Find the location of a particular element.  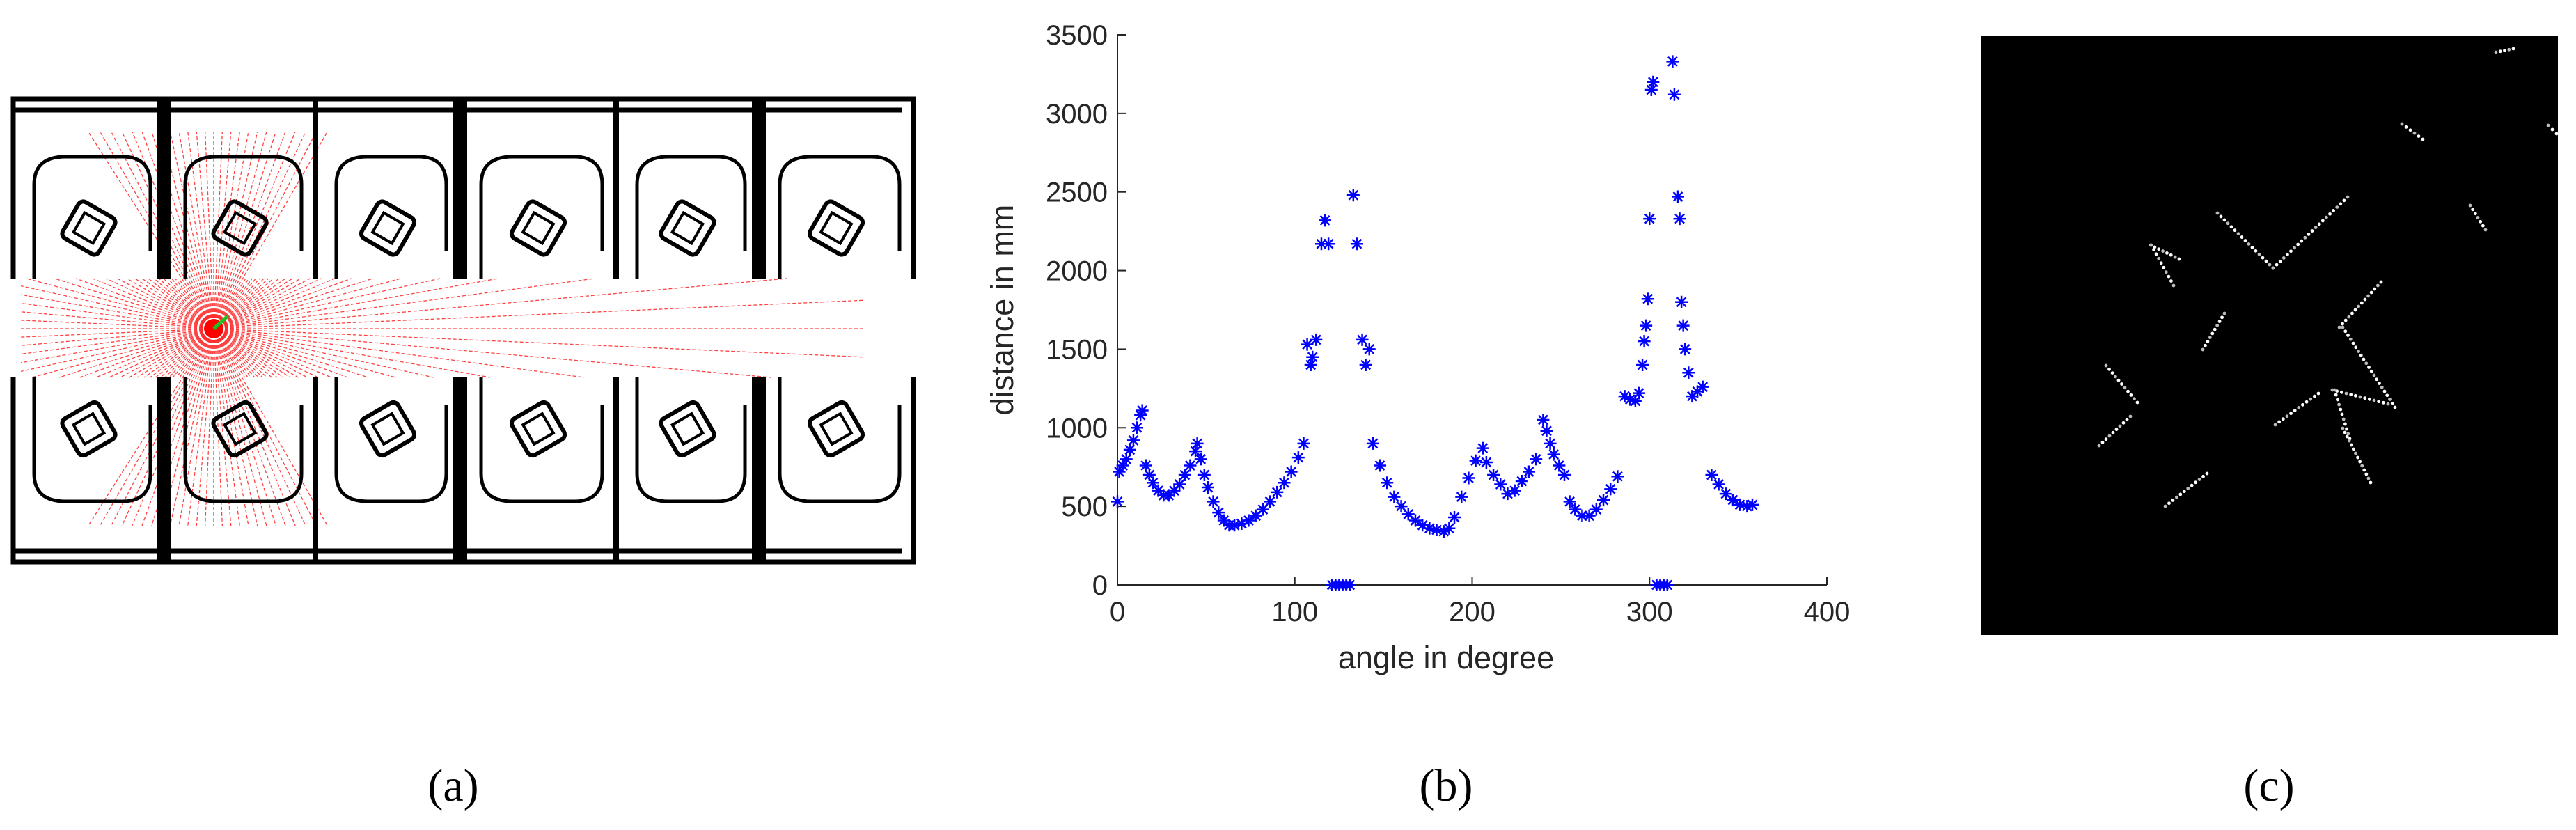

y-tick-label: 0 is located at coordinates (1100, 585).